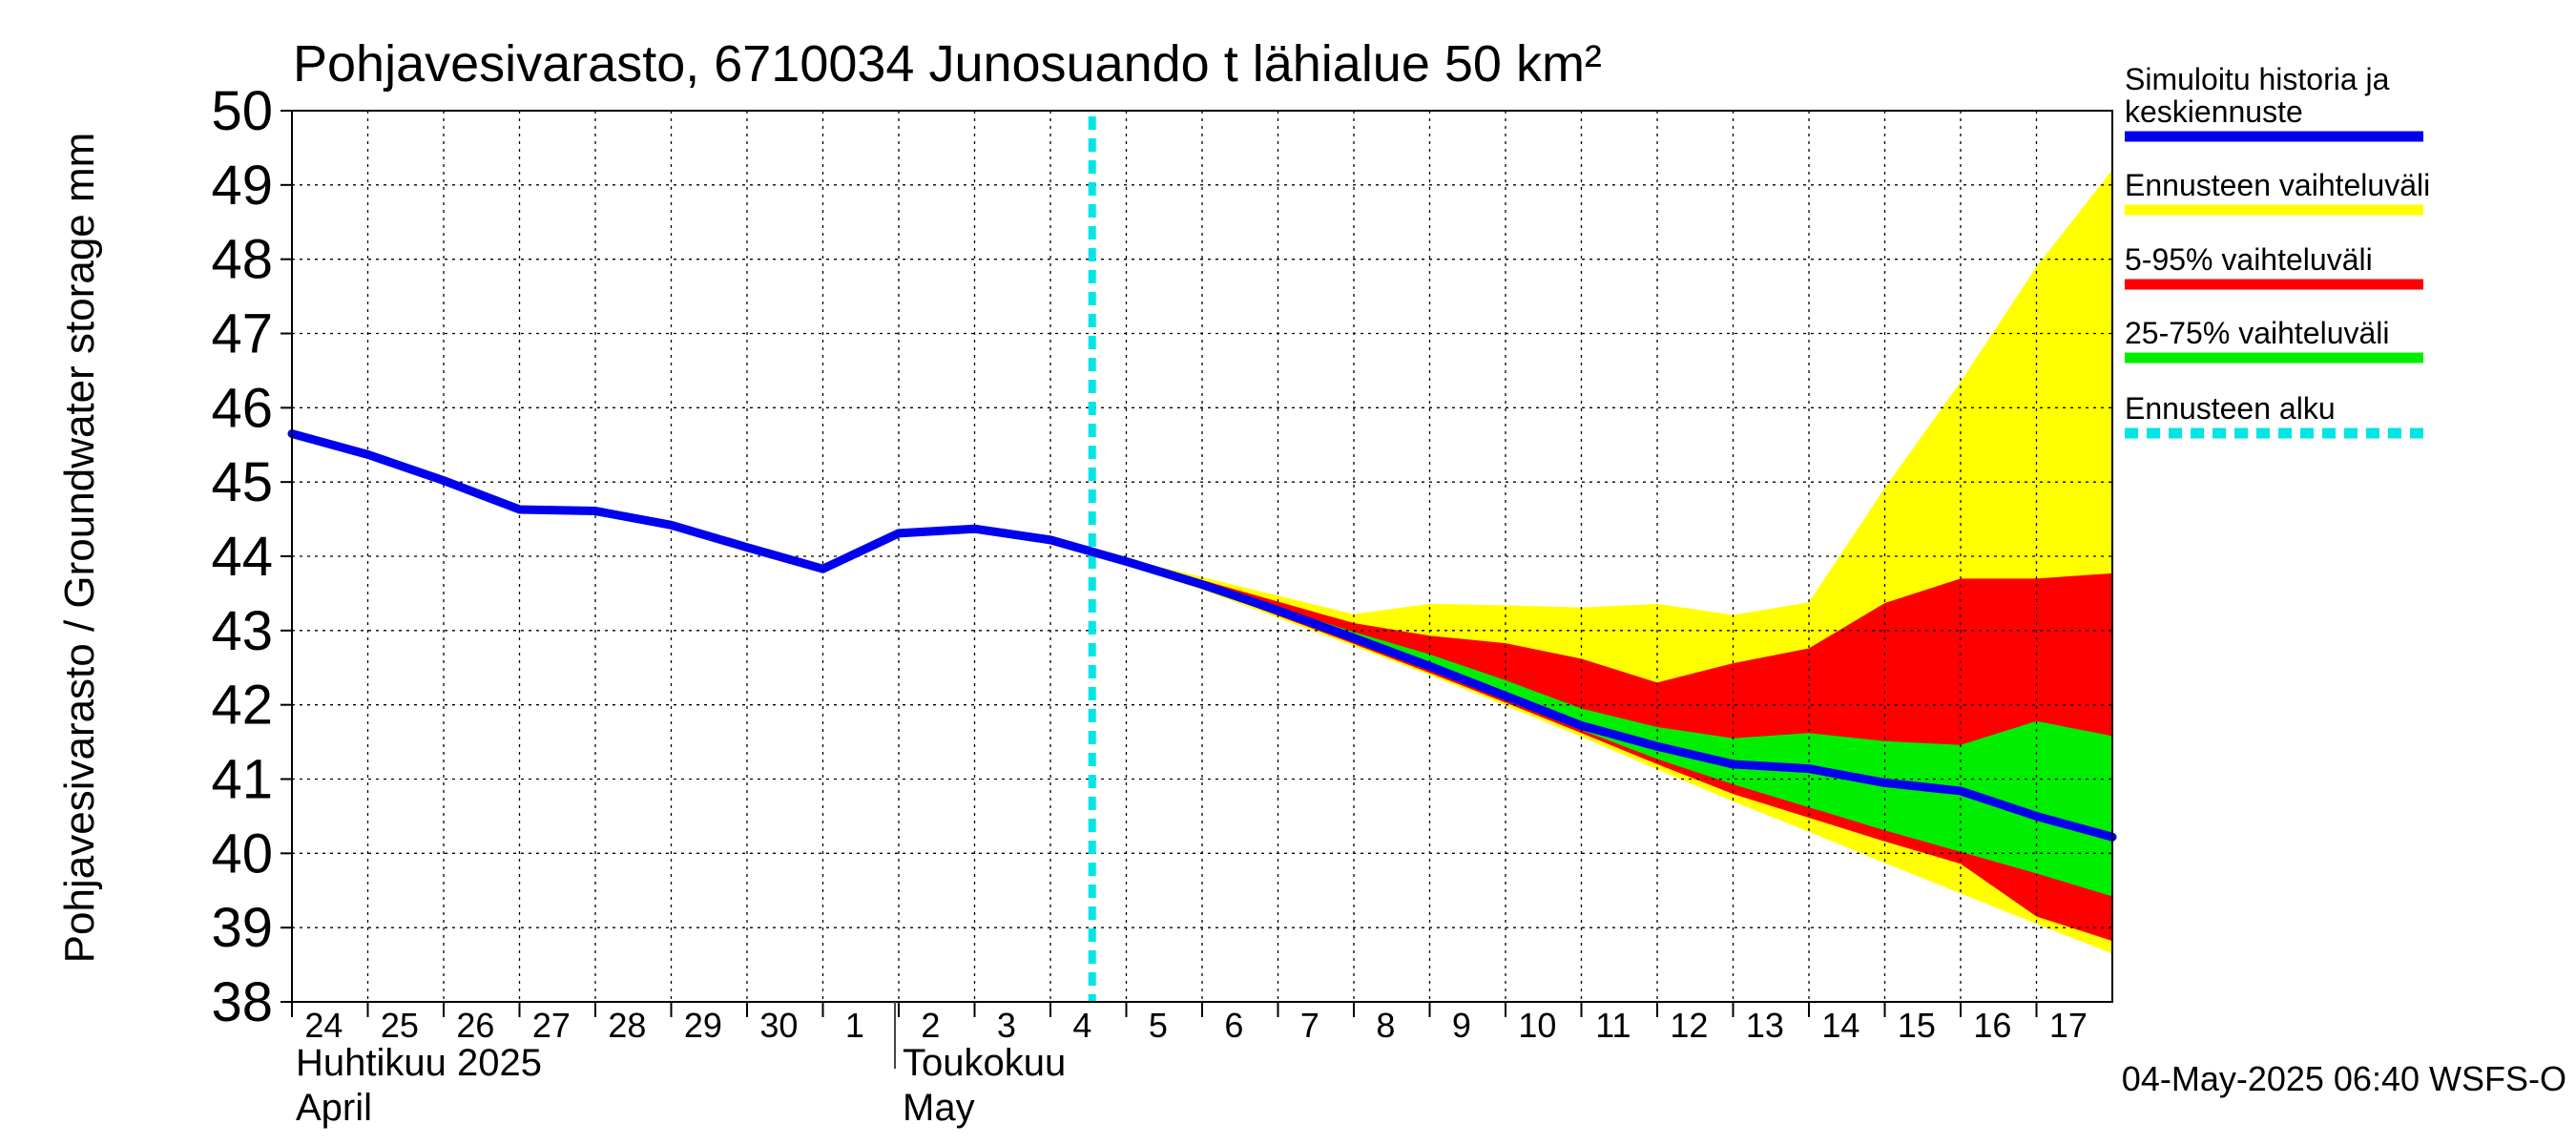 The height and width of the screenshot is (1145, 2576). Describe the element at coordinates (778, 1025) in the screenshot. I see `x-tick-label-6: 30` at that location.